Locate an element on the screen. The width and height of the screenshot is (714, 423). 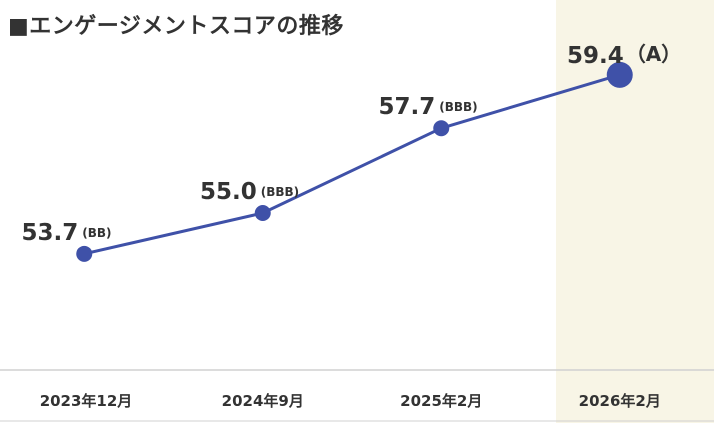
x-tick-label-3: 2025年2月 is located at coordinates (441, 401).